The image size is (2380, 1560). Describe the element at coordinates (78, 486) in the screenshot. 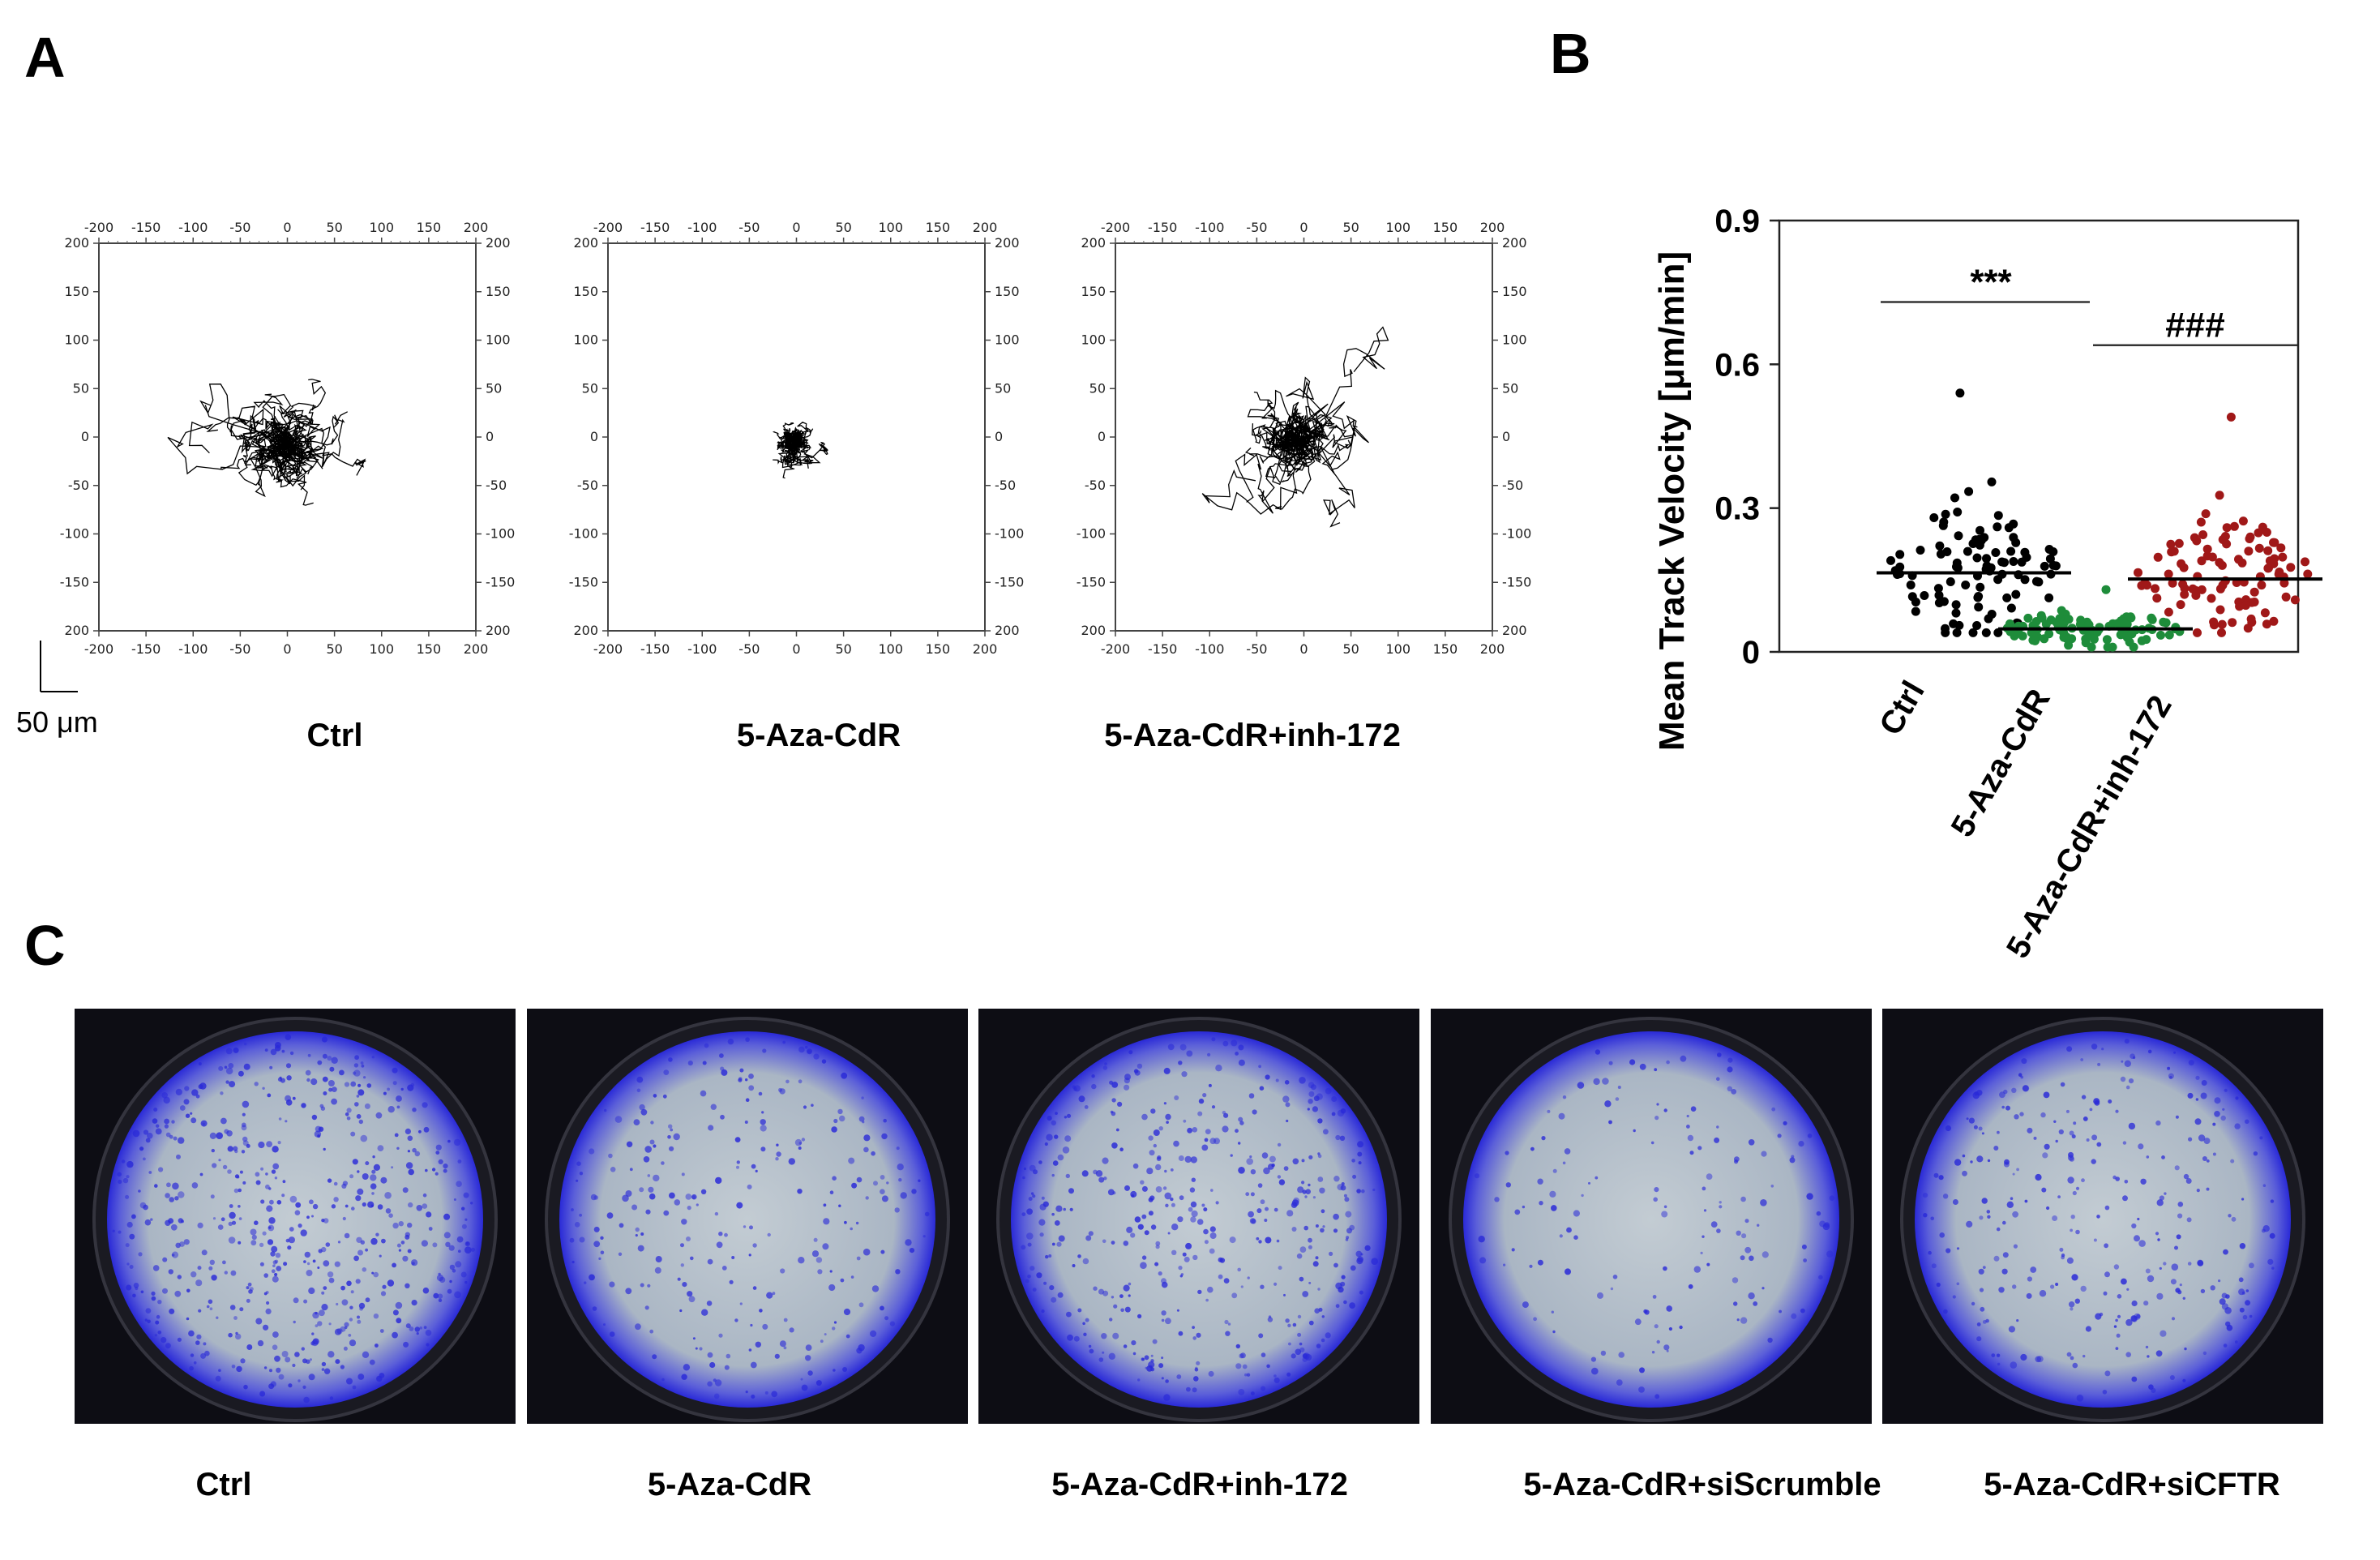

I see `y-tick-label-left: -50` at that location.